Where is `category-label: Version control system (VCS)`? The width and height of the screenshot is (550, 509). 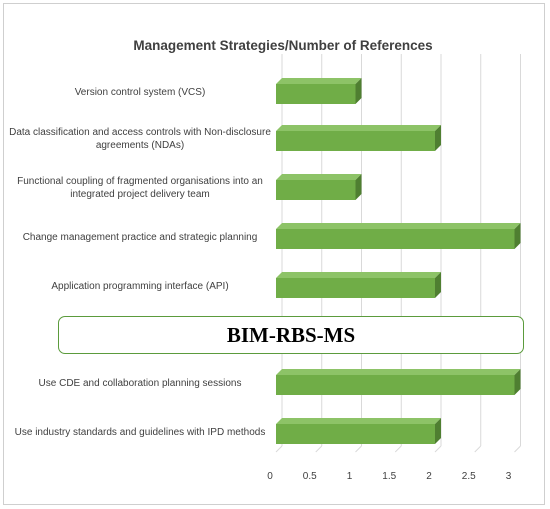 category-label: Version control system (VCS) is located at coordinates (140, 92).